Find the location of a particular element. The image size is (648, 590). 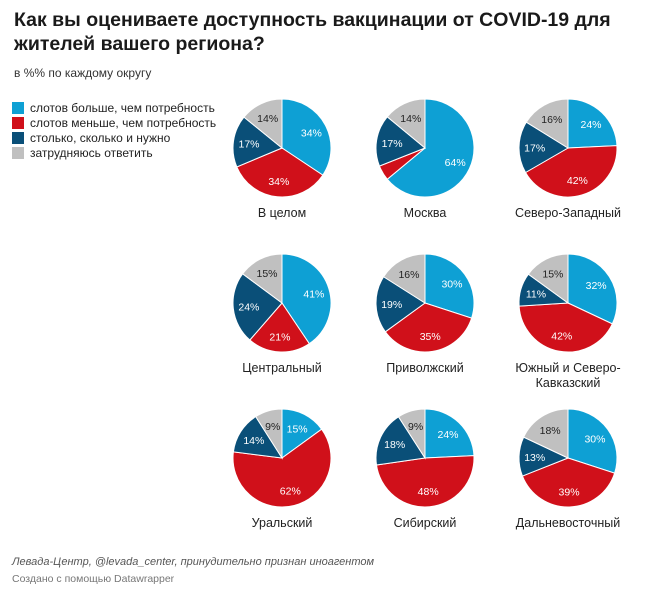

pie-svg: 30% 39% 13% 18% is located at coordinates (568, 458).